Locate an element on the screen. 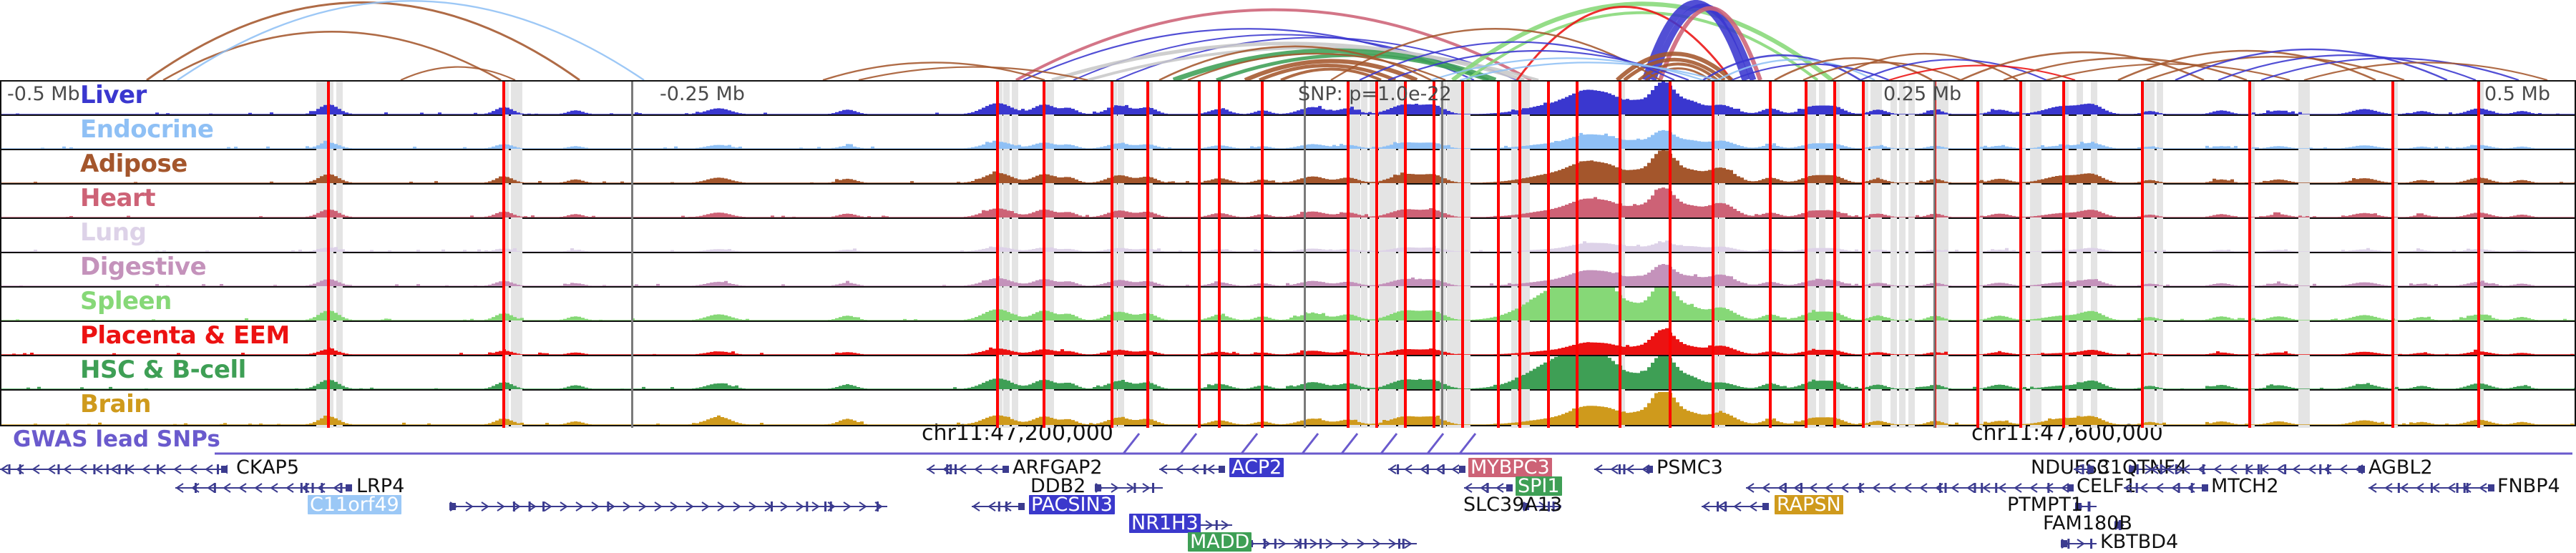 This screenshot has height=553, width=2576. gene-label-ACP2: ACP2 is located at coordinates (1256, 467).